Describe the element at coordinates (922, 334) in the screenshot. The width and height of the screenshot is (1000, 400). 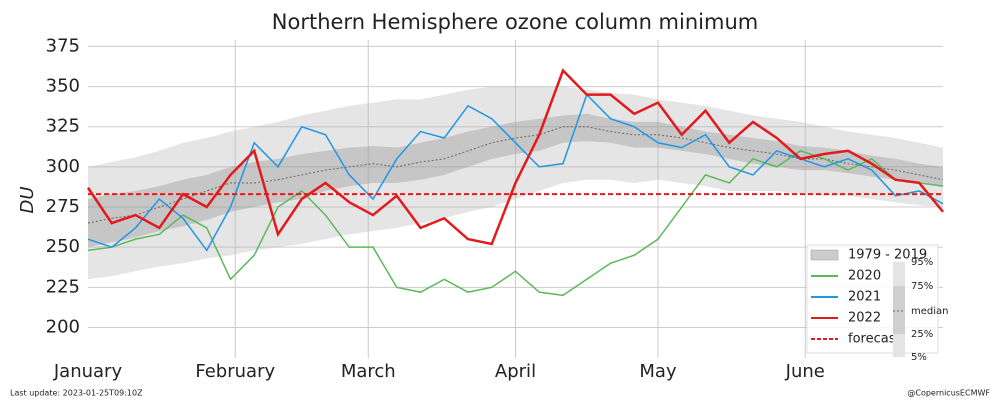
I see `percentile-label: 25%` at that location.